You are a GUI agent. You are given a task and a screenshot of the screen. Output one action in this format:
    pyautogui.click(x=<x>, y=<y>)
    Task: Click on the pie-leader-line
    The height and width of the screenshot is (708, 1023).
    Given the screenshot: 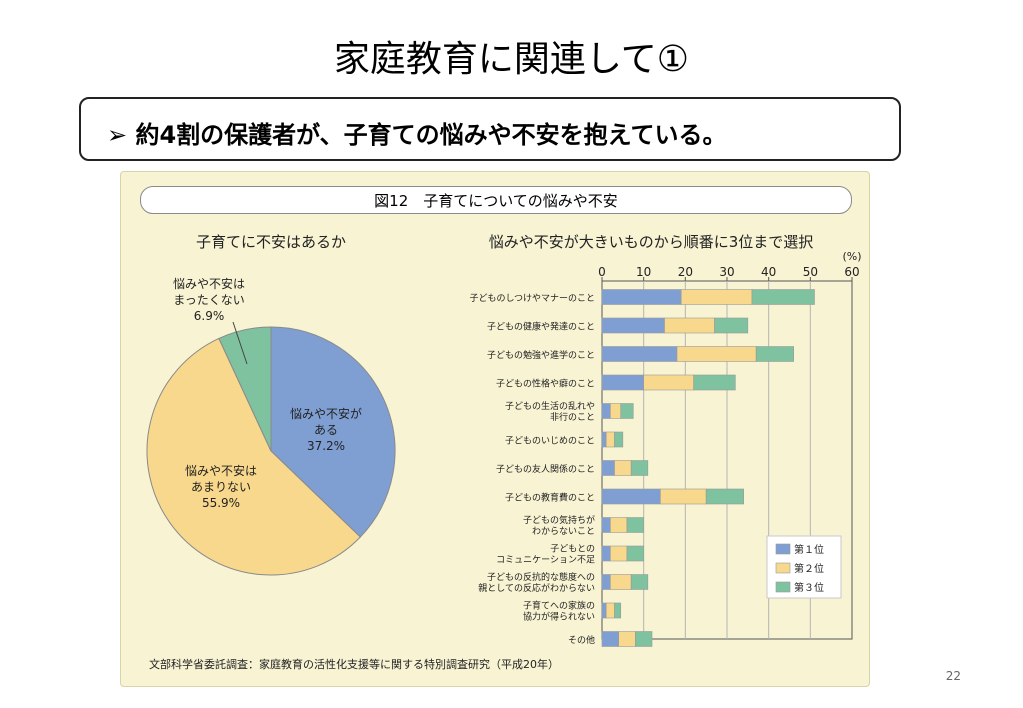 What is the action you would take?
    pyautogui.click(x=240, y=343)
    